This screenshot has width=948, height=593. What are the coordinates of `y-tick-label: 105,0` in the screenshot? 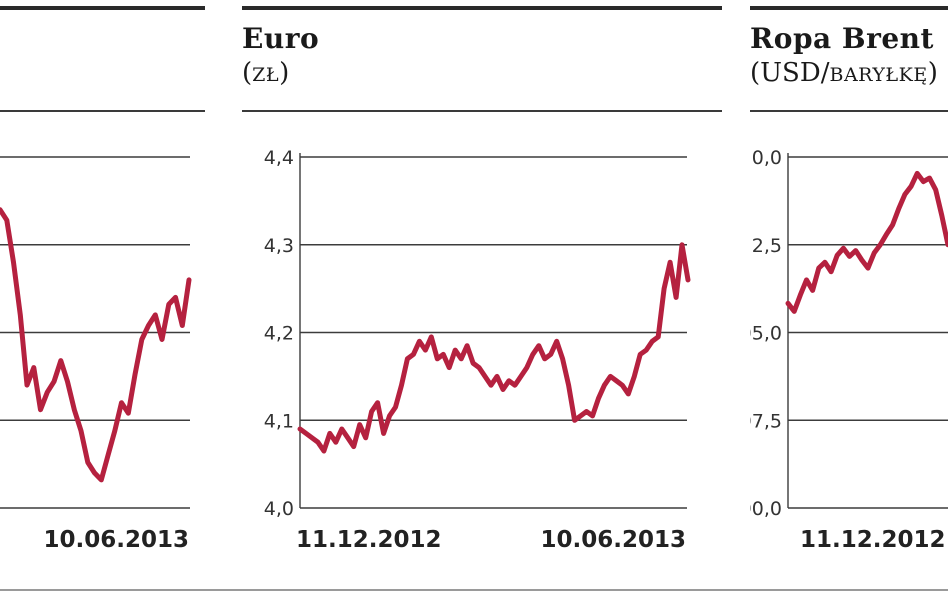 It's located at (766, 334).